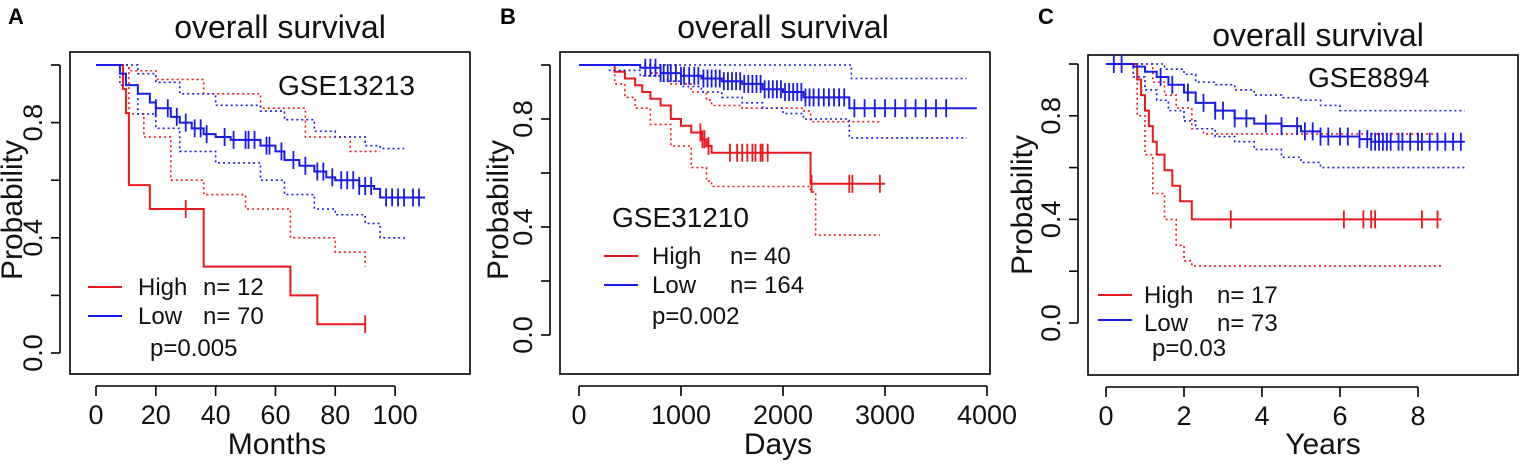 The image size is (1531, 467). Describe the element at coordinates (16, 16) in the screenshot. I see `panel-letter: A` at that location.